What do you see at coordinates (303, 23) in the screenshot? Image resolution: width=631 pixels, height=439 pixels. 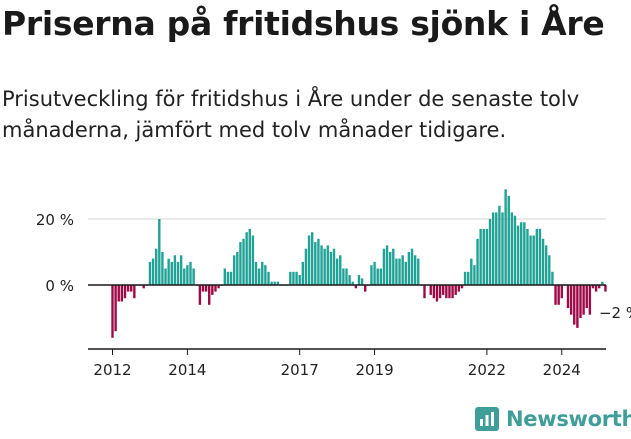 I see `page-title: Priserna på fritidshus sjönk i Åre` at bounding box center [303, 23].